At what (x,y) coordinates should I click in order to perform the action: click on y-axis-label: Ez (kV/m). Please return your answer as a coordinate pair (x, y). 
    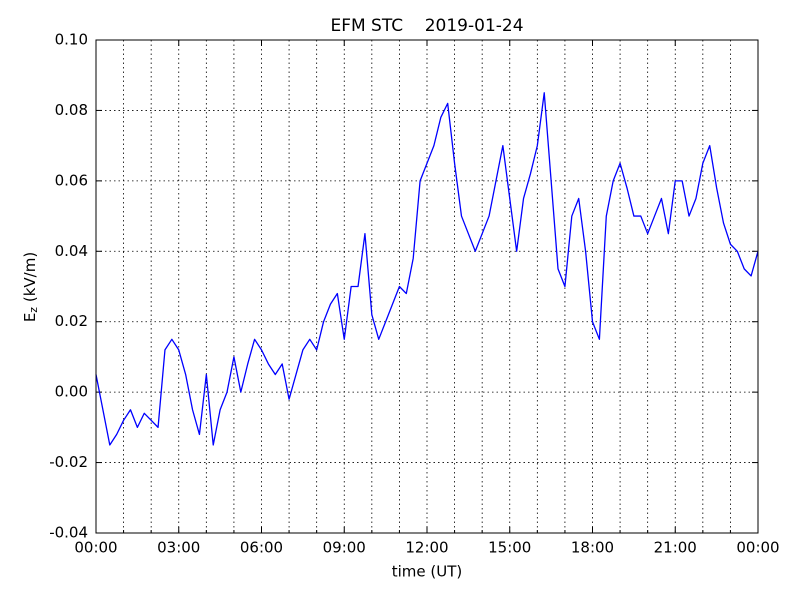
    Looking at the image, I should click on (31, 287).